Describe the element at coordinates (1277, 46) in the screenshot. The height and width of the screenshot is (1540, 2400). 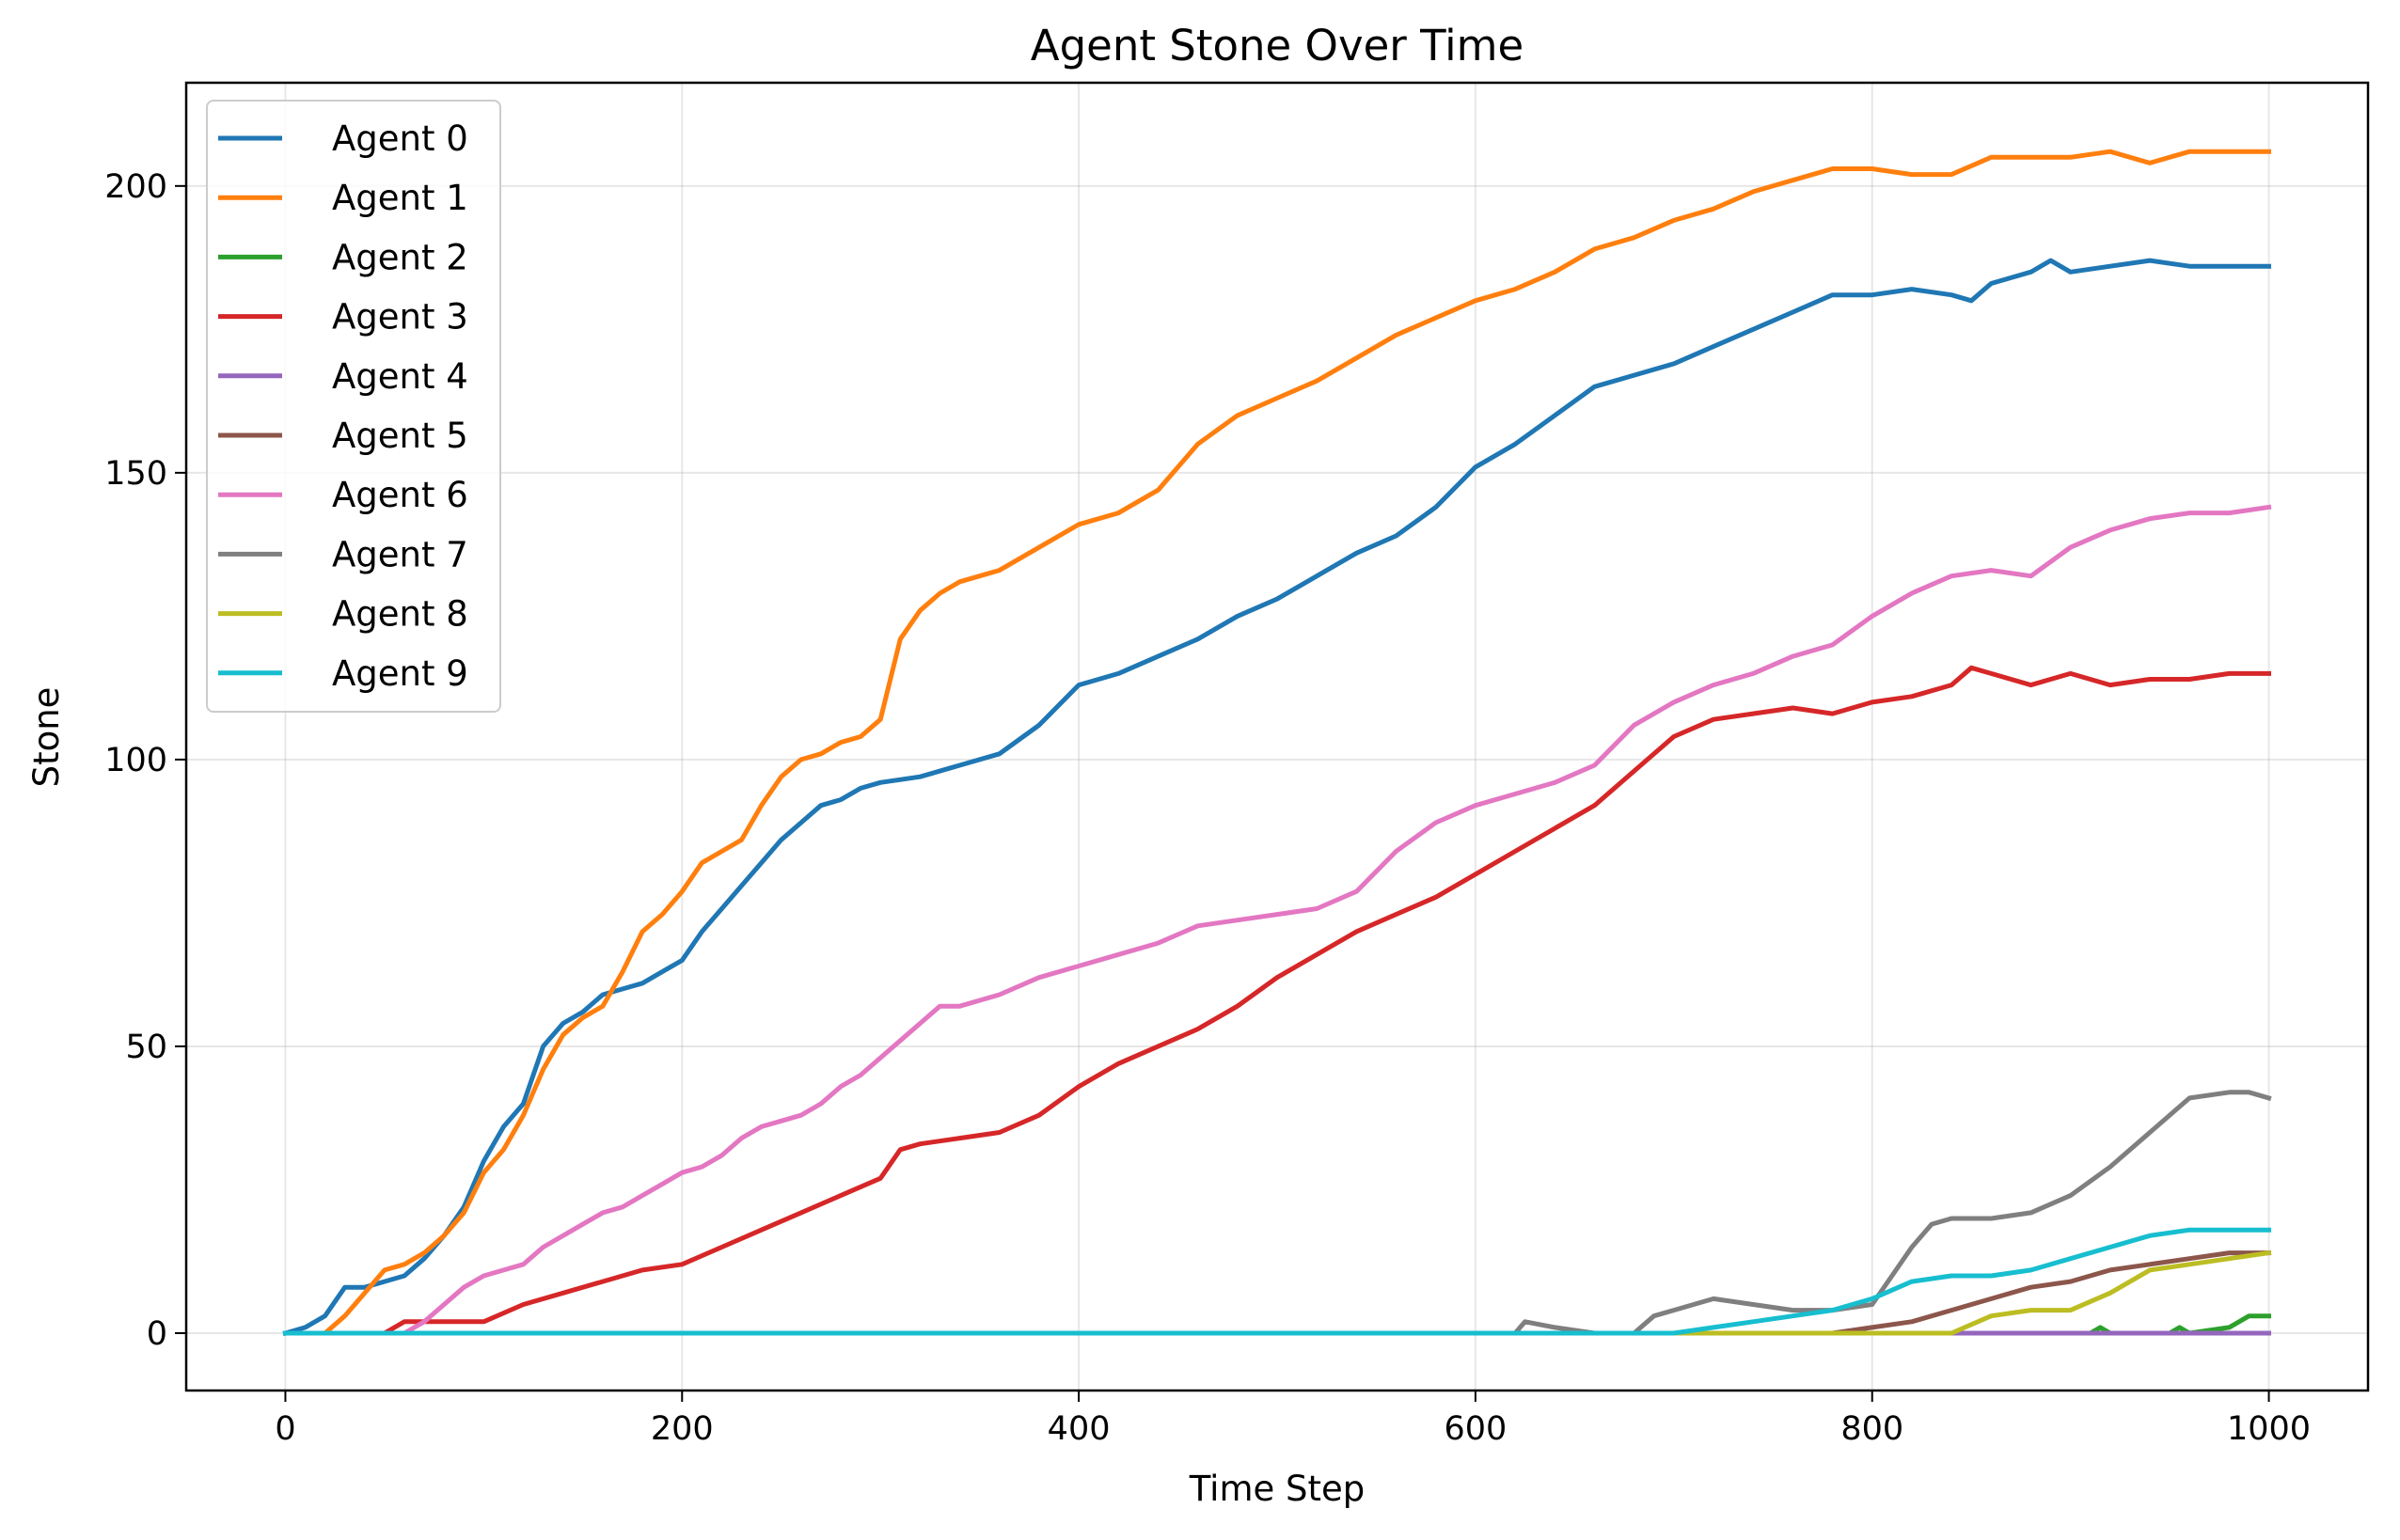
I see `chart-title: Agent Stone Over Time` at that location.